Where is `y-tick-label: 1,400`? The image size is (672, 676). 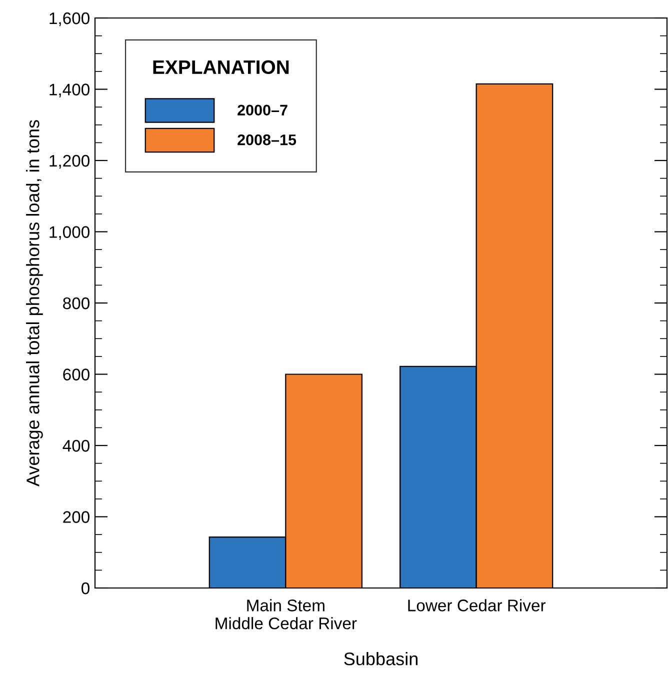 y-tick-label: 1,400 is located at coordinates (70, 91).